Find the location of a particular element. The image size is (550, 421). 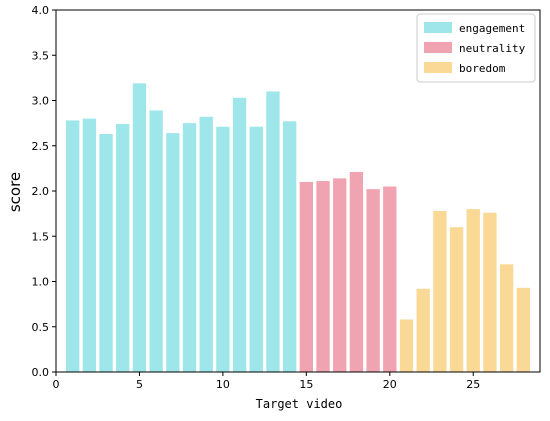

y-tick-label: 4.0 is located at coordinates (41, 10).